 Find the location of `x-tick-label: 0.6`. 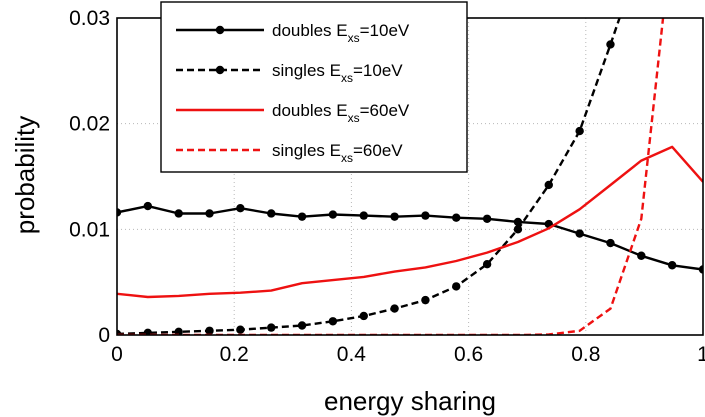

x-tick-label: 0.6 is located at coordinates (468, 354).